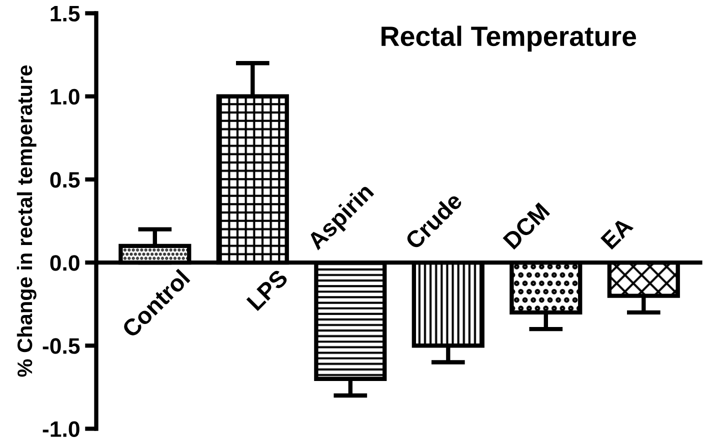 This screenshot has width=713, height=442. I want to click on y-tick-label: 0.0, so click(65, 263).